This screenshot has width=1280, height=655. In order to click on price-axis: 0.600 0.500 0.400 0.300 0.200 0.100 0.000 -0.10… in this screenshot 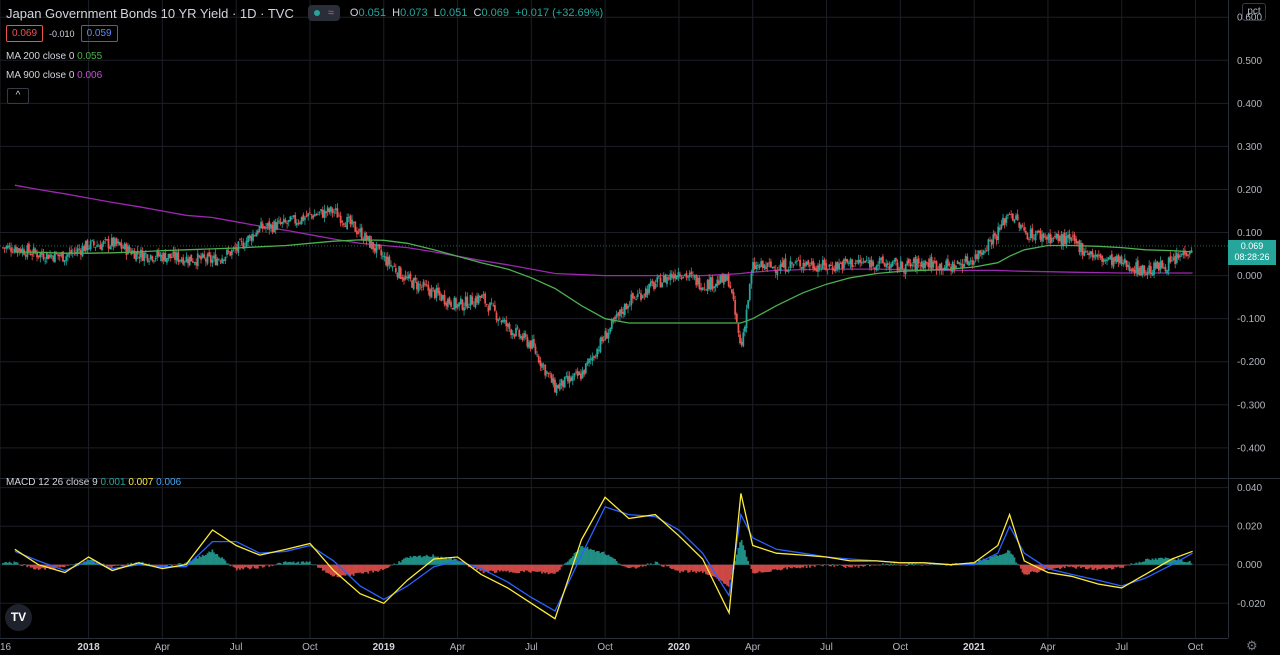, I will do `click(1251, 311)`.